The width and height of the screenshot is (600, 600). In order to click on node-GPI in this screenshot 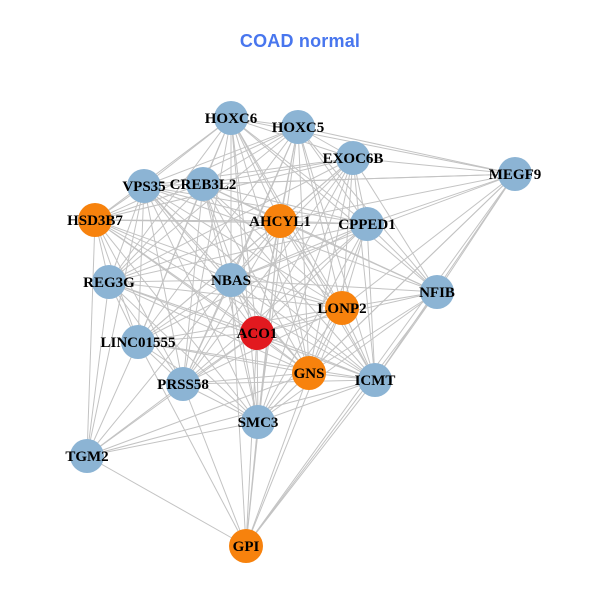, I will do `click(246, 546)`.